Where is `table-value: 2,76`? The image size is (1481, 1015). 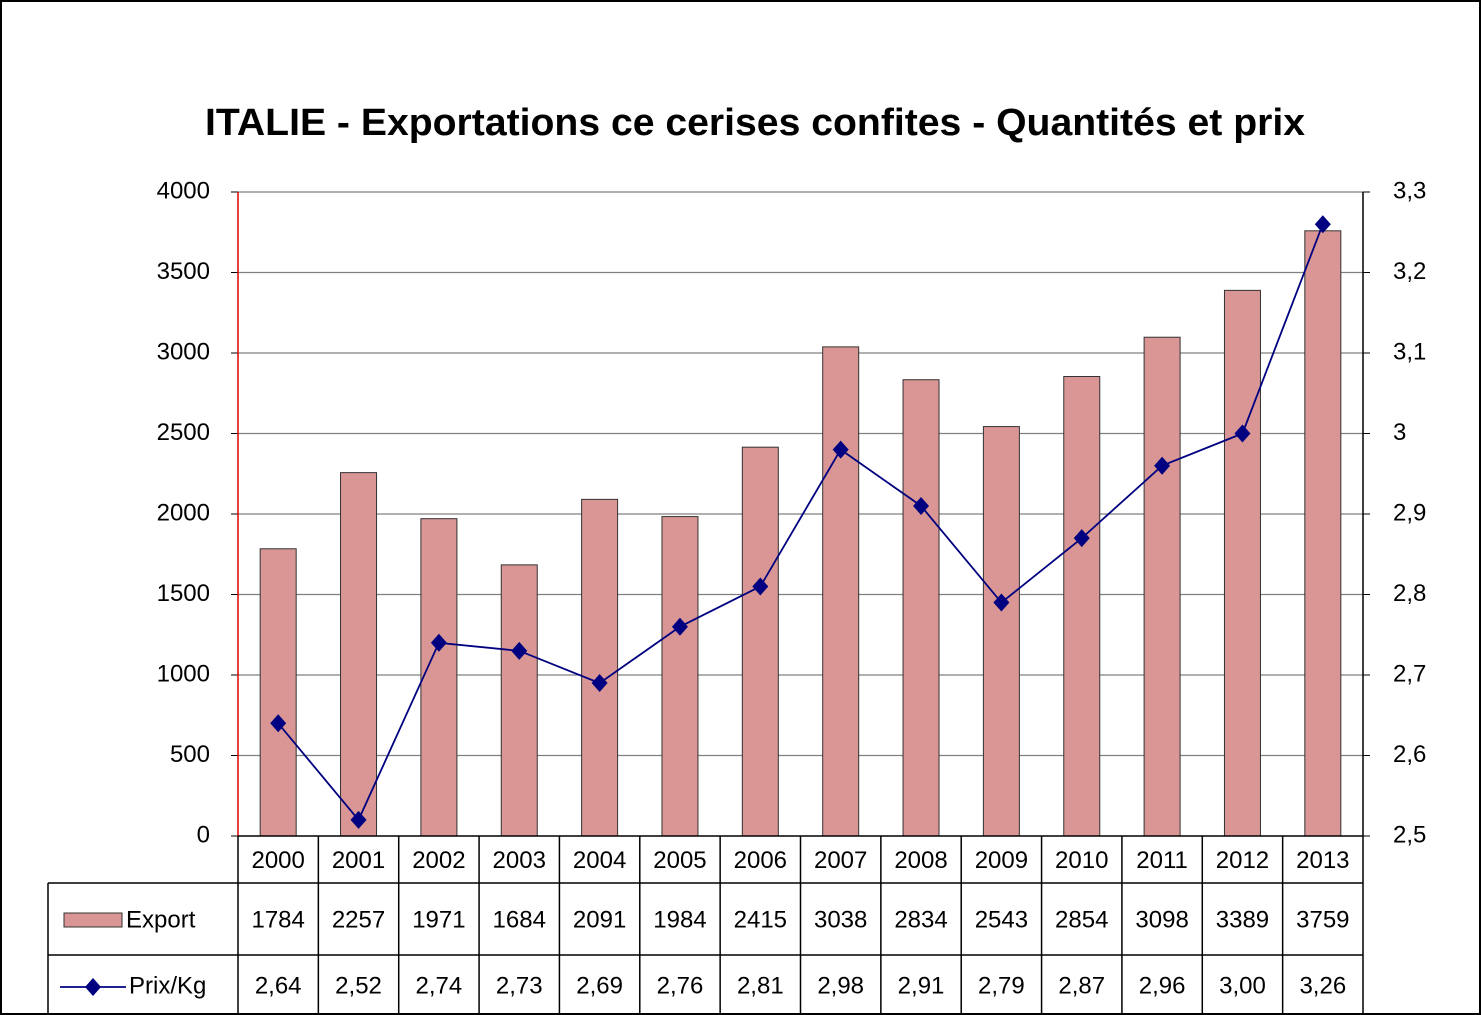 table-value: 2,76 is located at coordinates (680, 985).